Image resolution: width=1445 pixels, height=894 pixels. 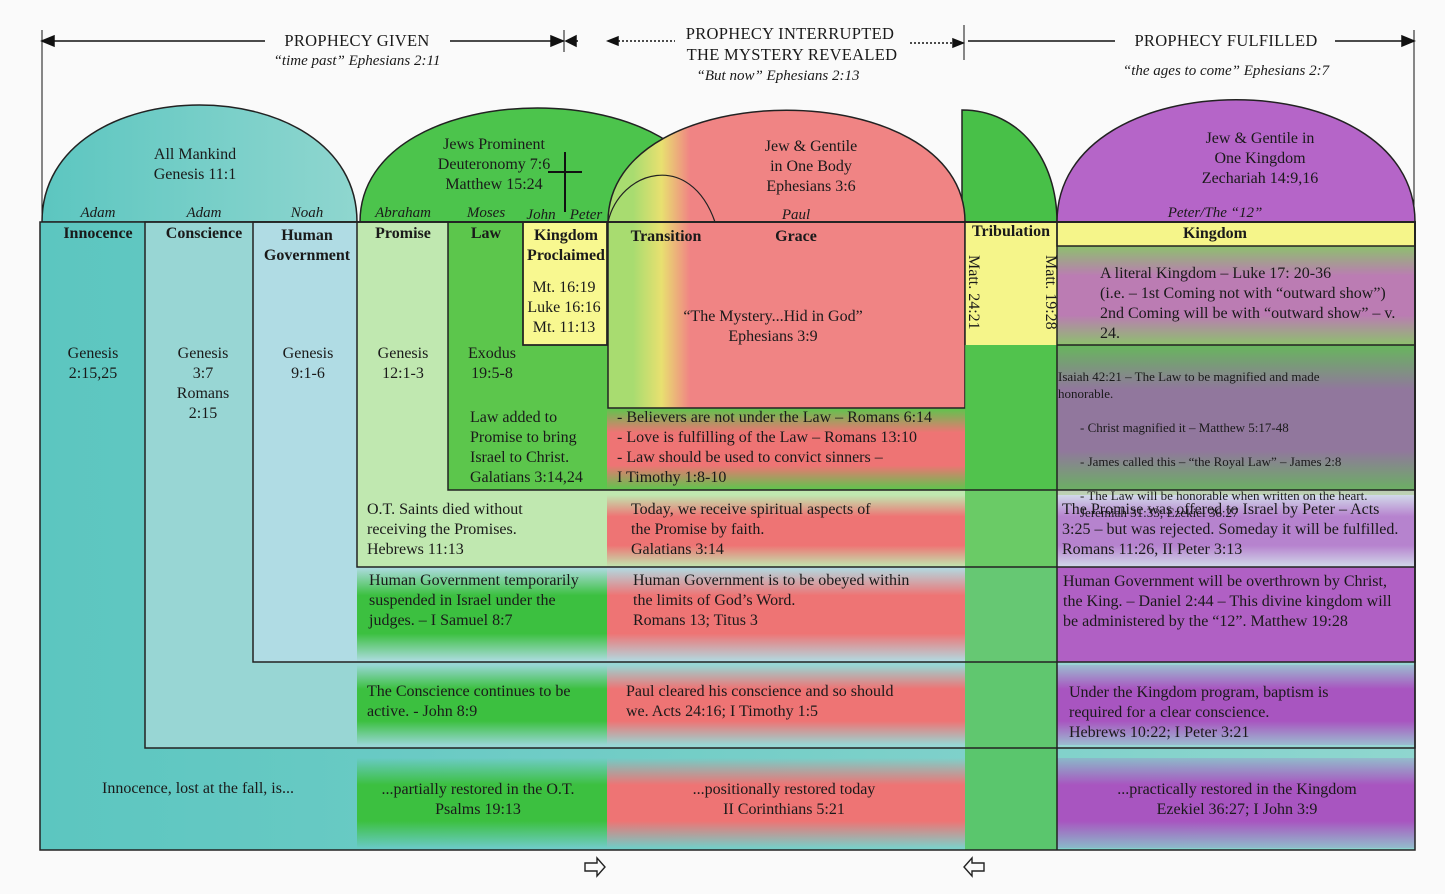 What do you see at coordinates (1214, 233) in the screenshot?
I see `dispensation: Kingdom` at bounding box center [1214, 233].